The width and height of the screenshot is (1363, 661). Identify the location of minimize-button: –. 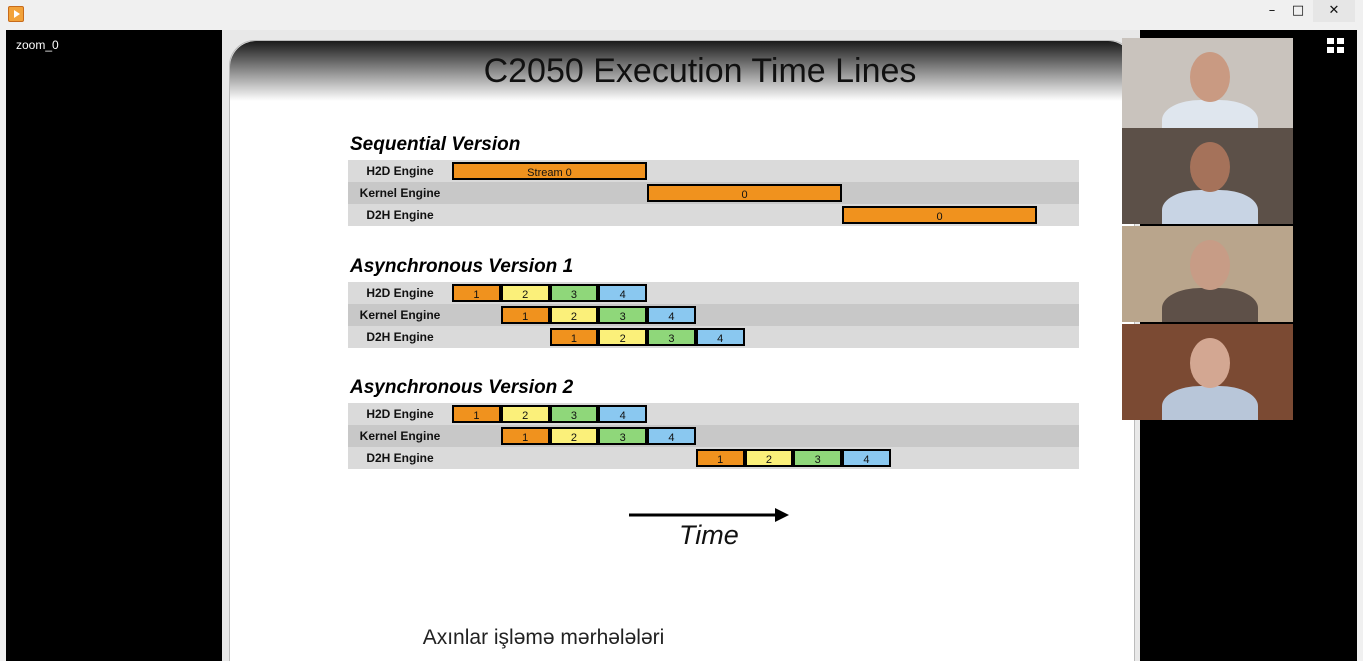
(1272, 10).